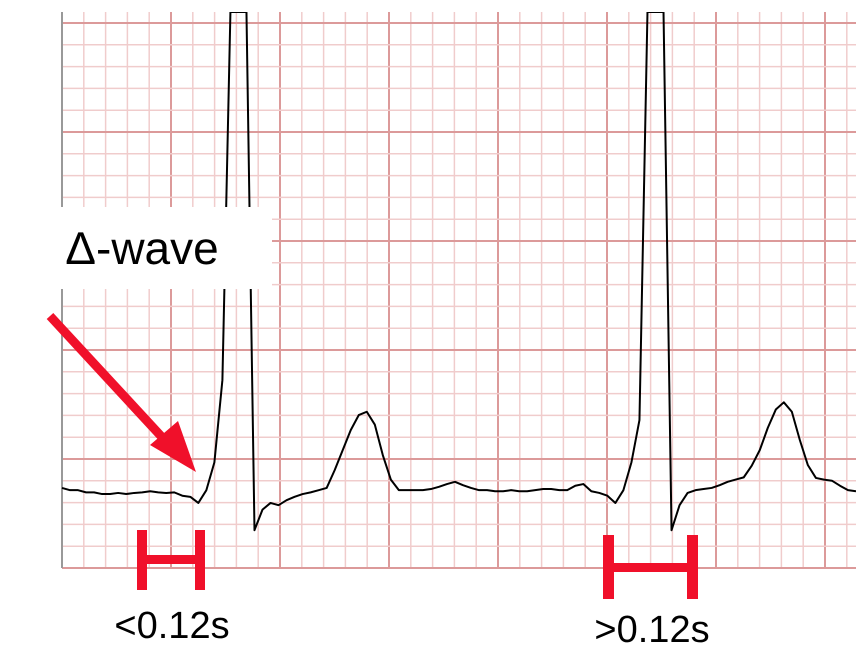 This screenshot has height=656, width=856. Describe the element at coordinates (172, 626) in the screenshot. I see `text: <0.12s` at that location.